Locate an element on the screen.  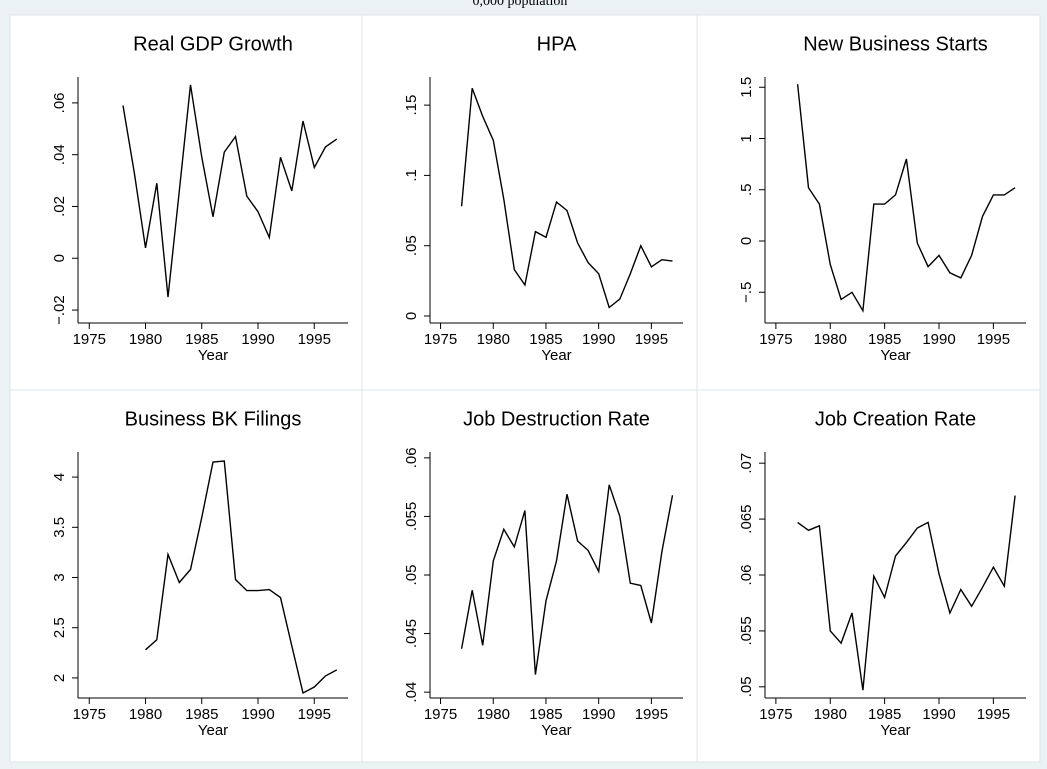
y-tick-label: .07 is located at coordinates (746, 463).